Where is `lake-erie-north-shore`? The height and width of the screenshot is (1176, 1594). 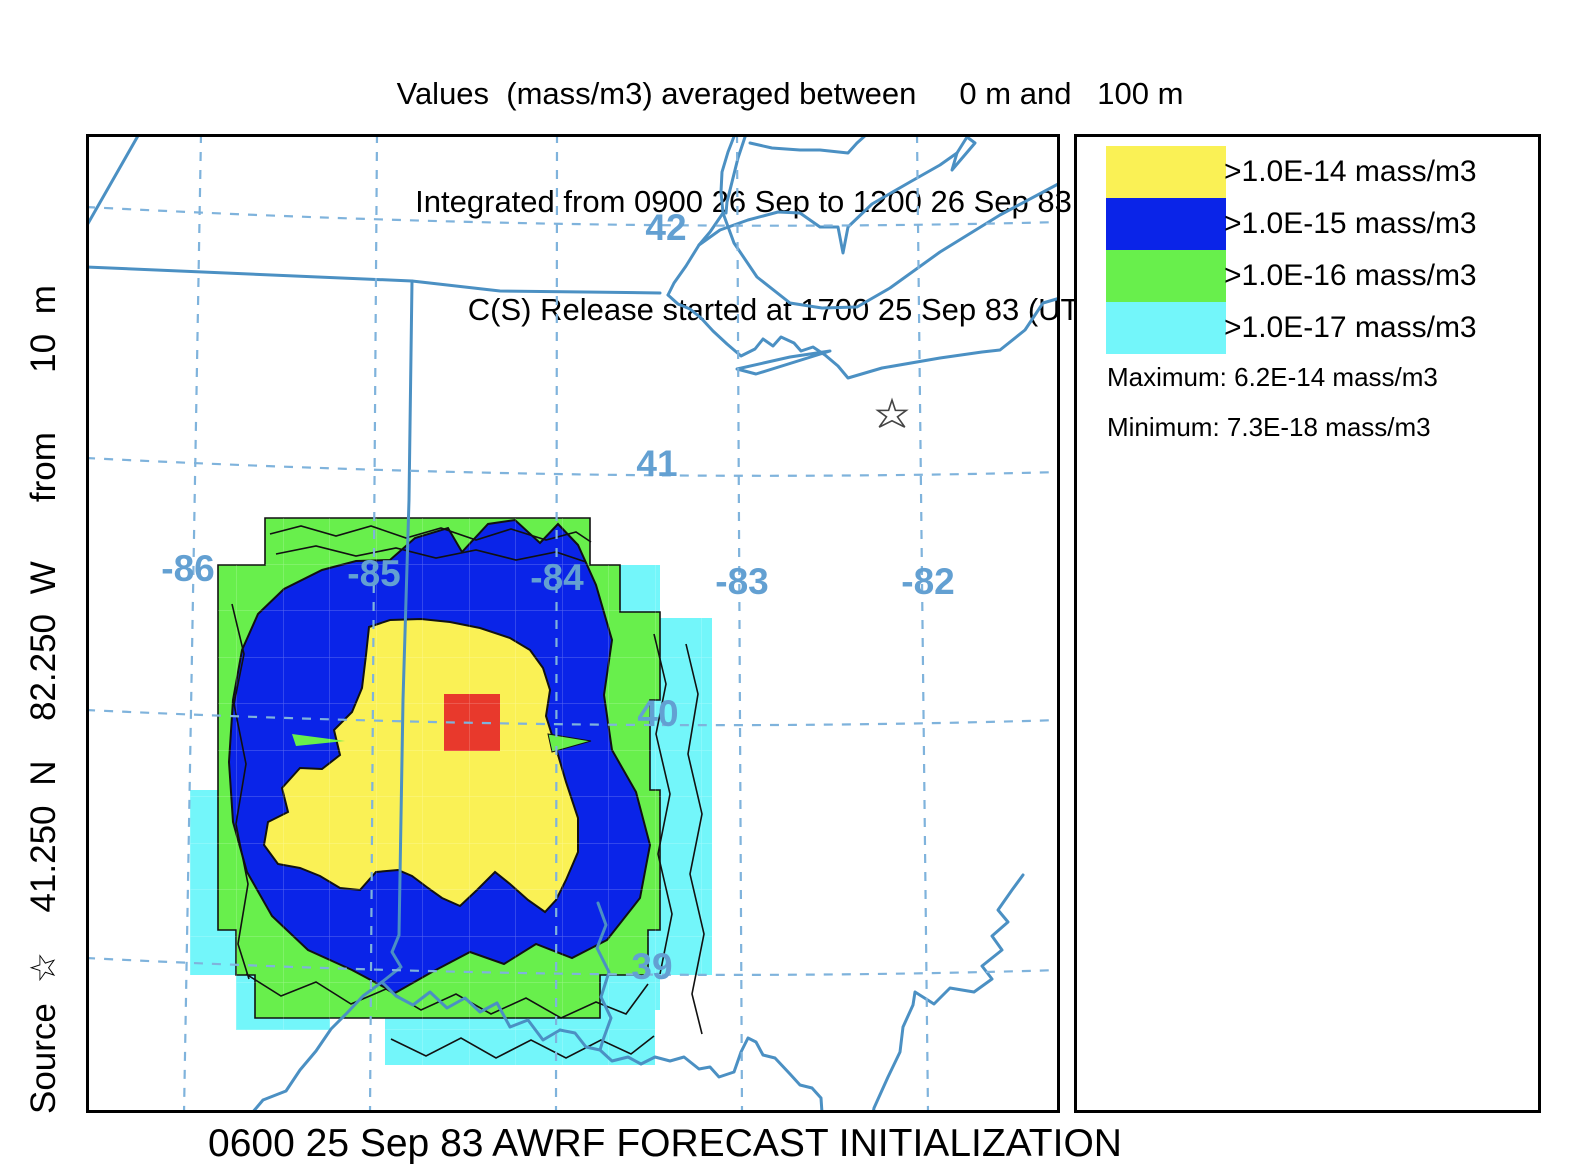 lake-erie-north-shore is located at coordinates (828, 203).